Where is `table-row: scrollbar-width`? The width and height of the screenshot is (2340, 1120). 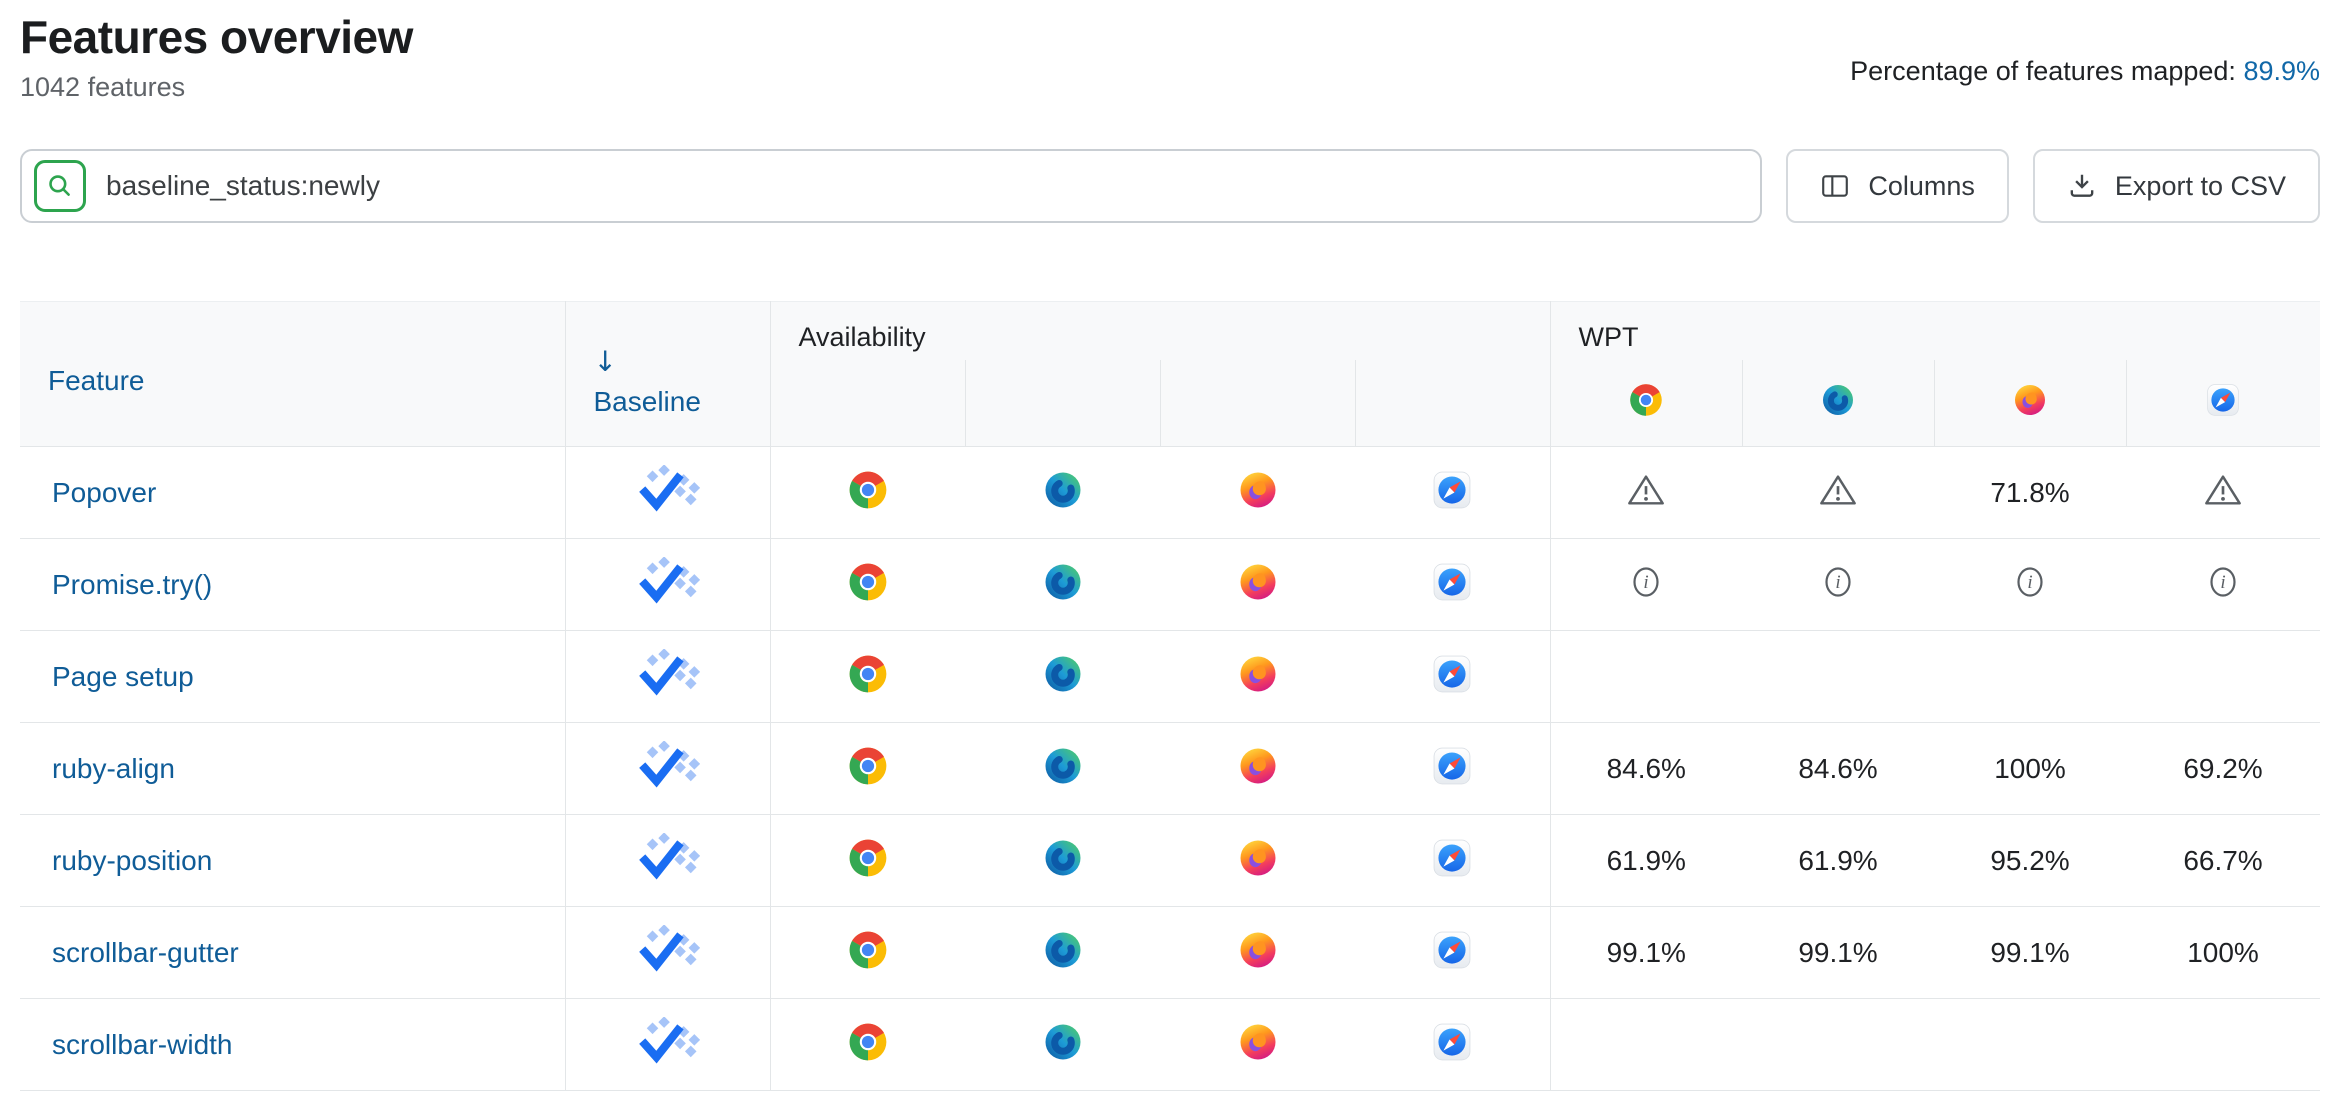
table-row: scrollbar-width is located at coordinates (1170, 1044).